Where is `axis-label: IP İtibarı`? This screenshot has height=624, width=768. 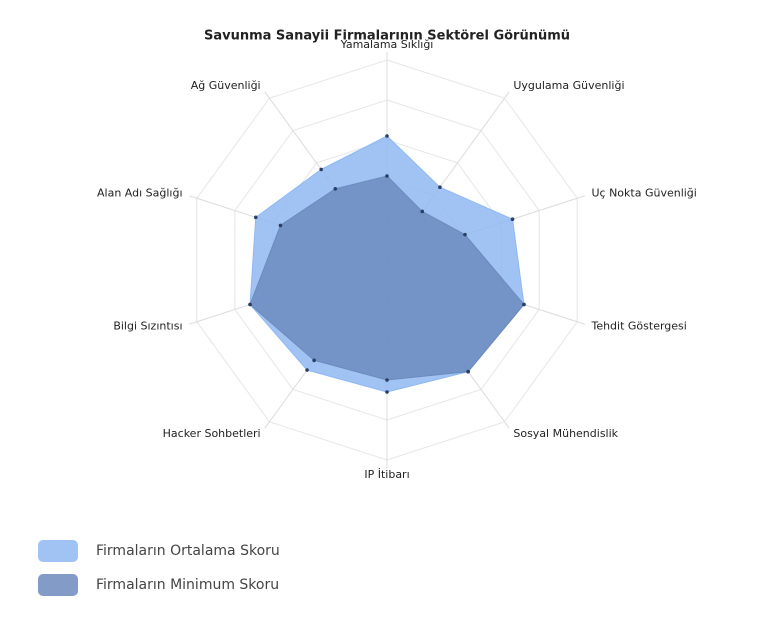 axis-label: IP İtibarı is located at coordinates (386, 474).